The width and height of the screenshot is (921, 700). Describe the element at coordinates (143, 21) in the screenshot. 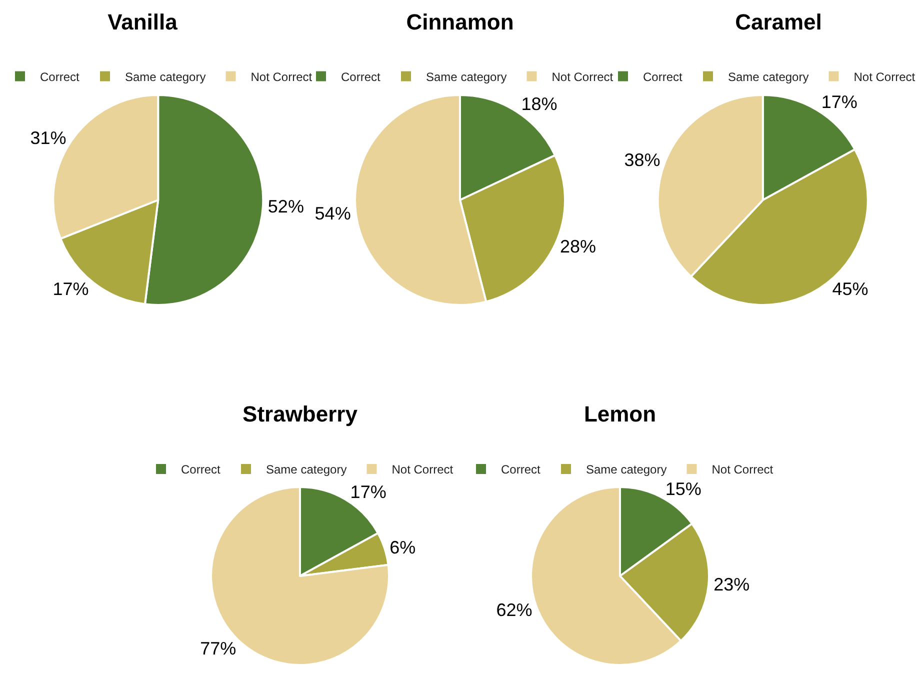

I see `chart-title: Vanilla` at that location.